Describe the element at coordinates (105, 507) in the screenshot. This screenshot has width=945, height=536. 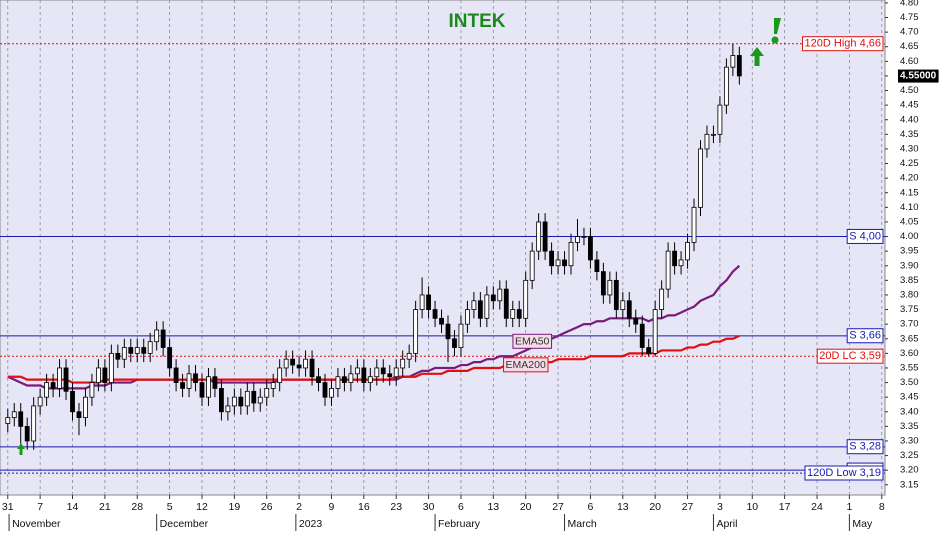
I see `x-tick-label: 21` at that location.